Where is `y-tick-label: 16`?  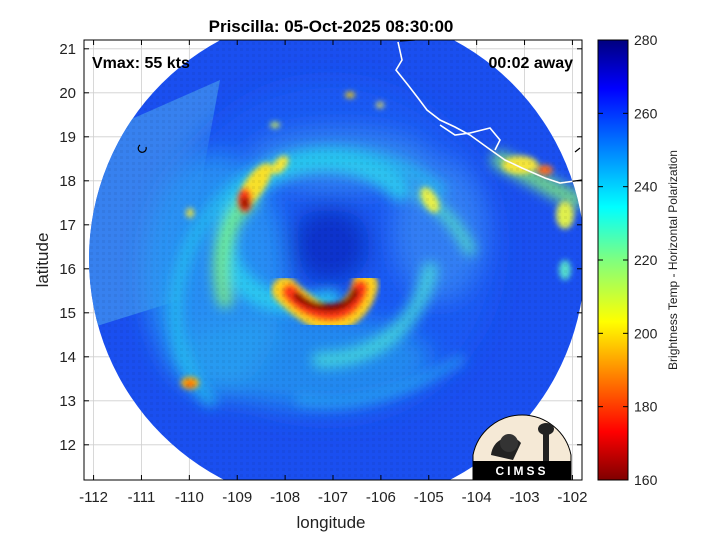 y-tick-label: 16 is located at coordinates (67, 269).